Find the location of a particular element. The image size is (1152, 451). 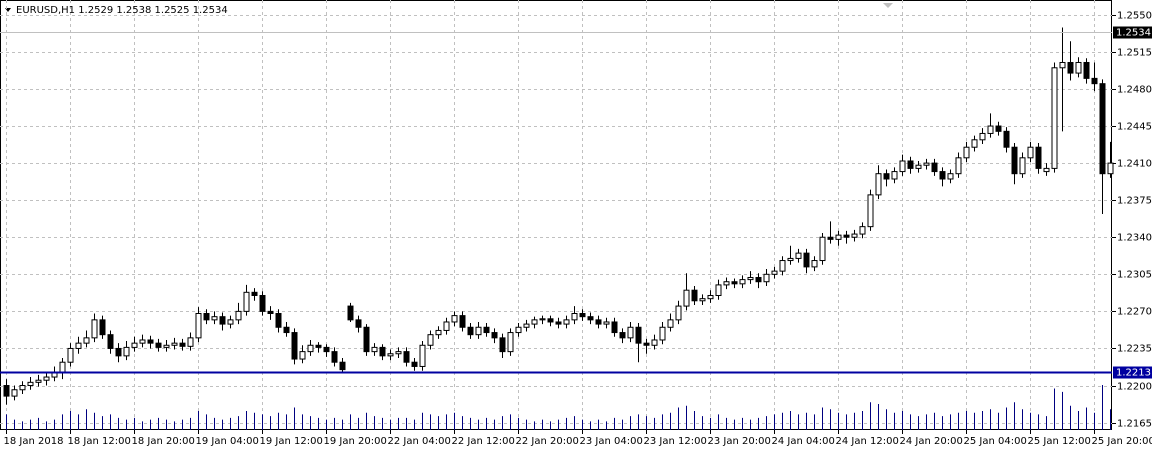

y-tick-label: 1.2270 is located at coordinates (1134, 312).